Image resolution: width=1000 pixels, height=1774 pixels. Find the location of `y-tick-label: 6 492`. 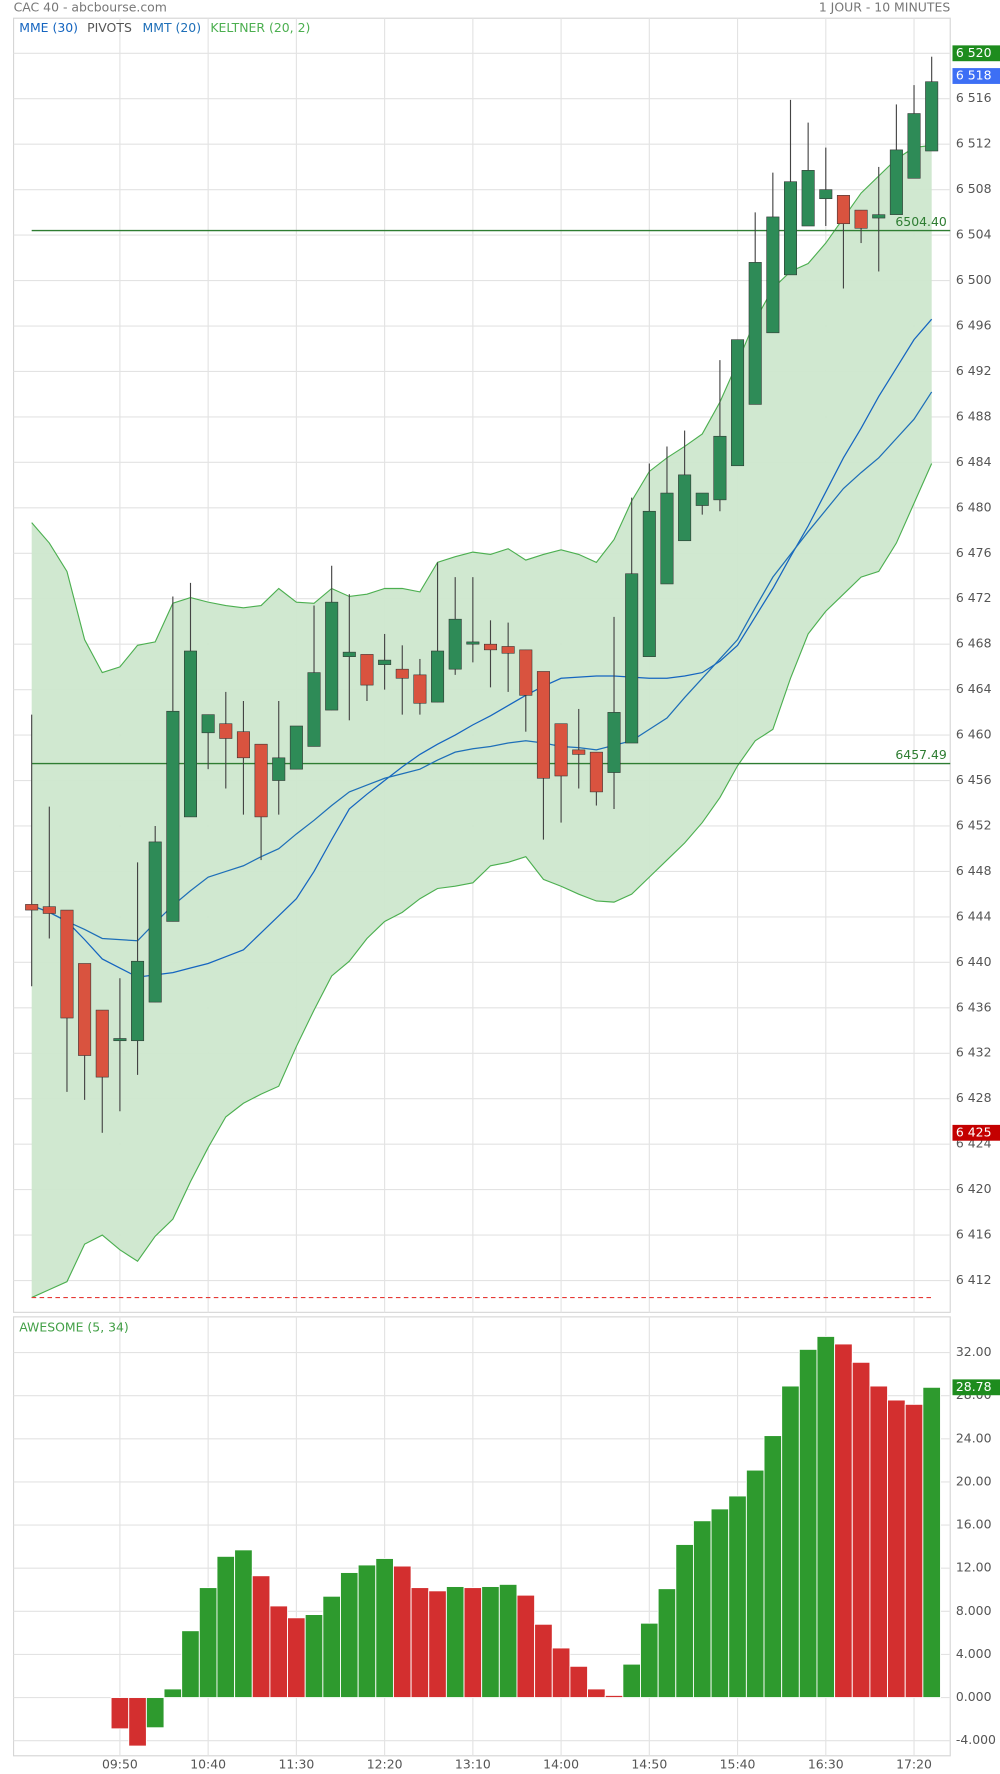

y-tick-label: 6 492 is located at coordinates (974, 370).